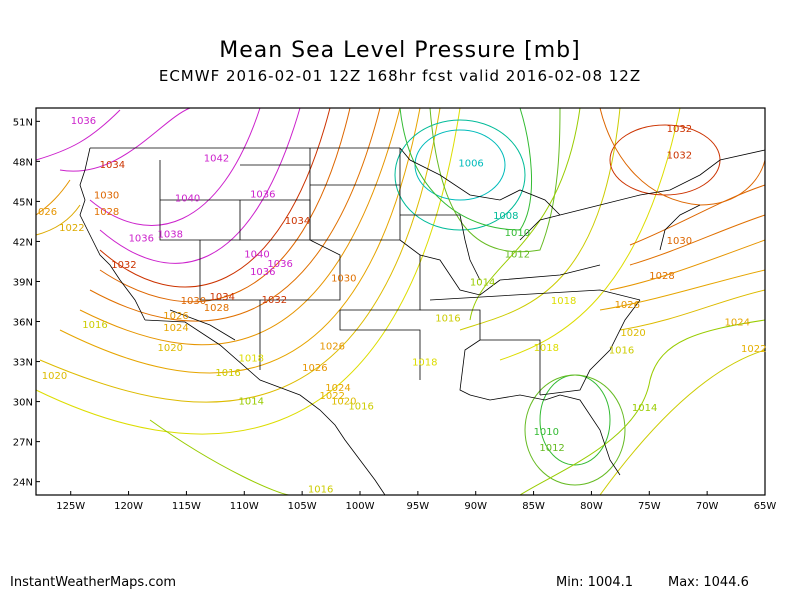  I want to click on lat-tick-label: 51N, so click(23, 122).